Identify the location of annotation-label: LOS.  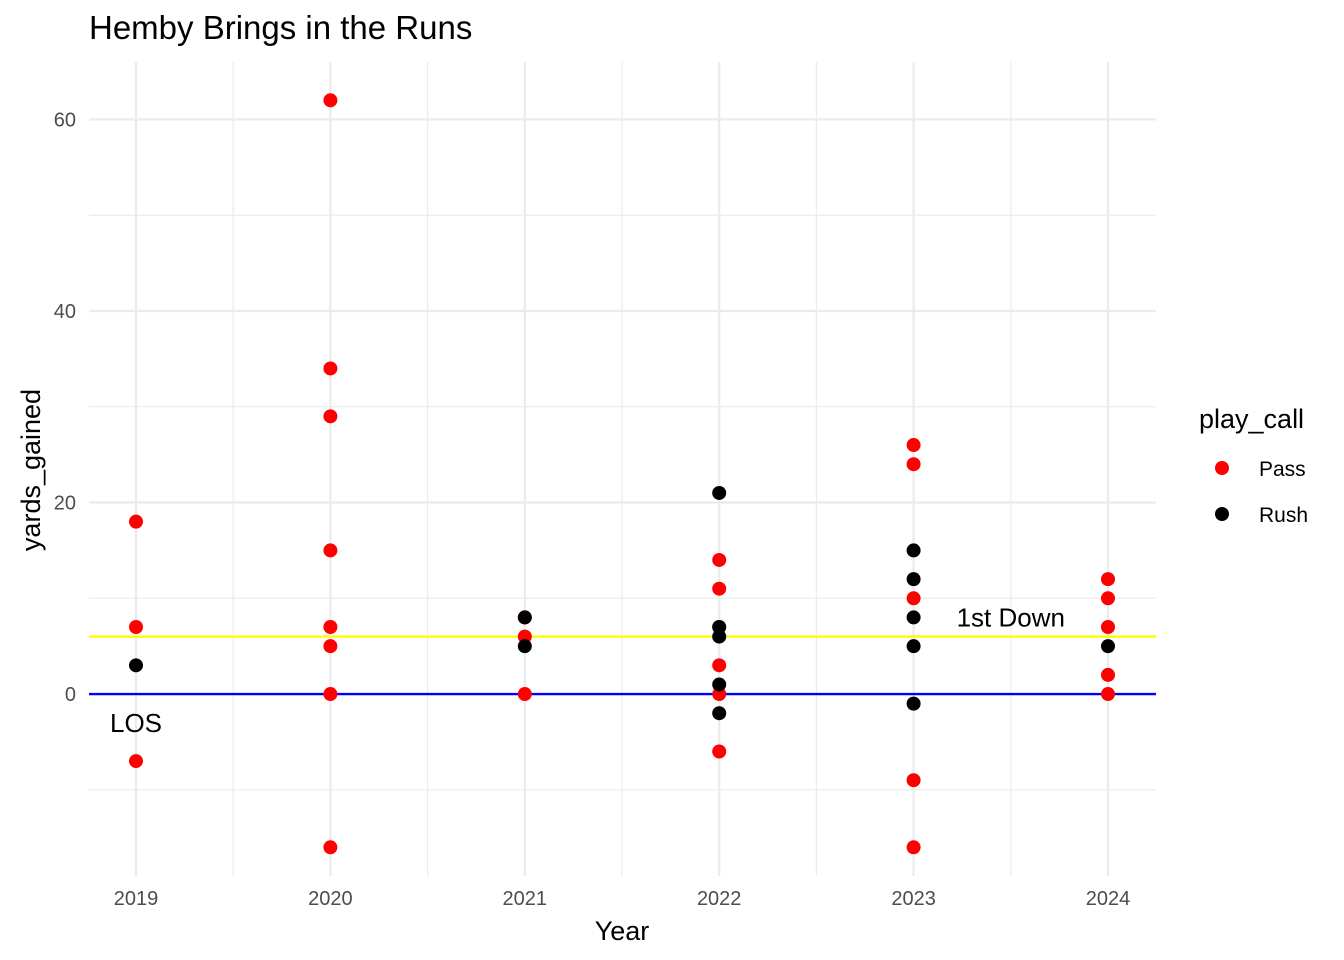
(136, 723).